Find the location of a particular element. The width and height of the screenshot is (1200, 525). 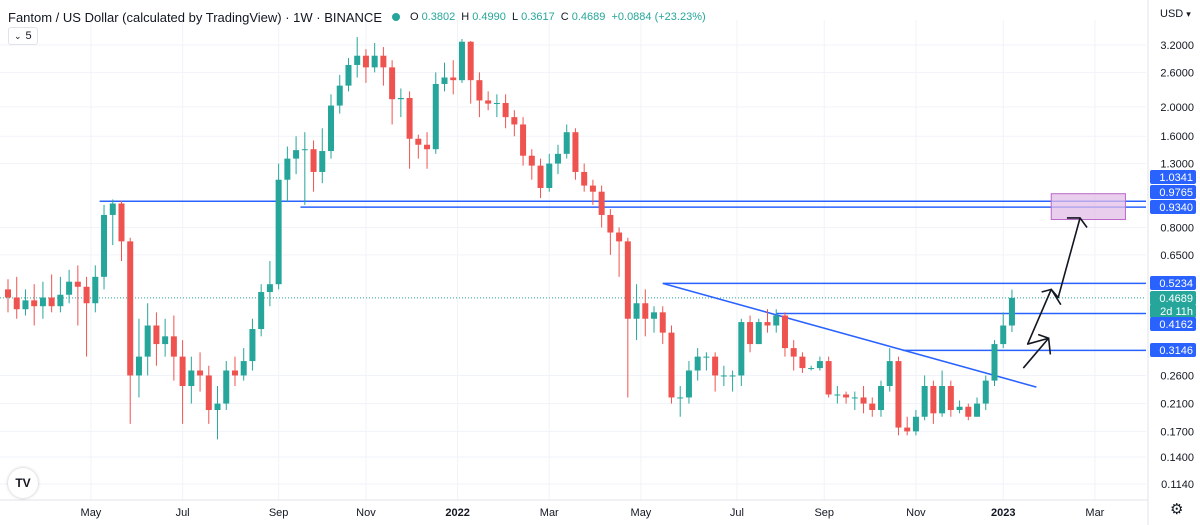

gear-icon: ⚙ is located at coordinates (1177, 509).